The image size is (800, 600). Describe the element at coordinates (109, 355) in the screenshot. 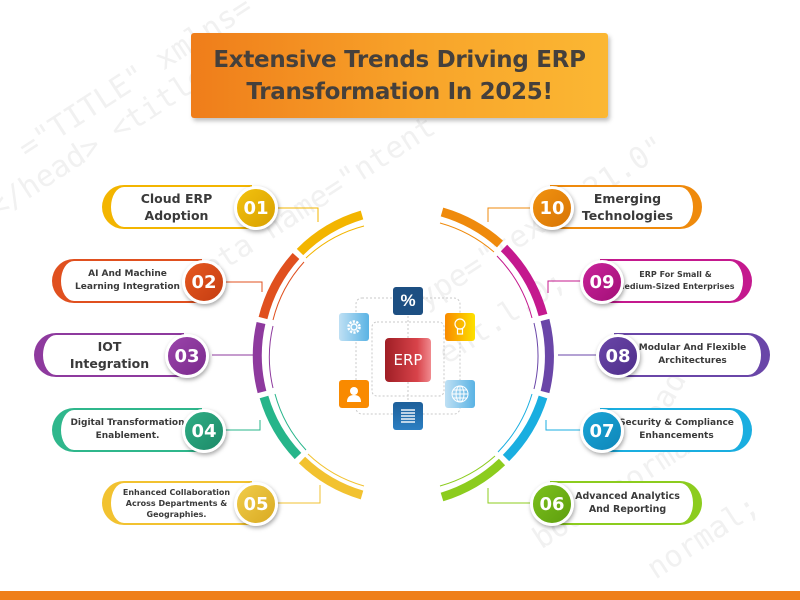

I see `trend-card-03: IOT Integration` at that location.